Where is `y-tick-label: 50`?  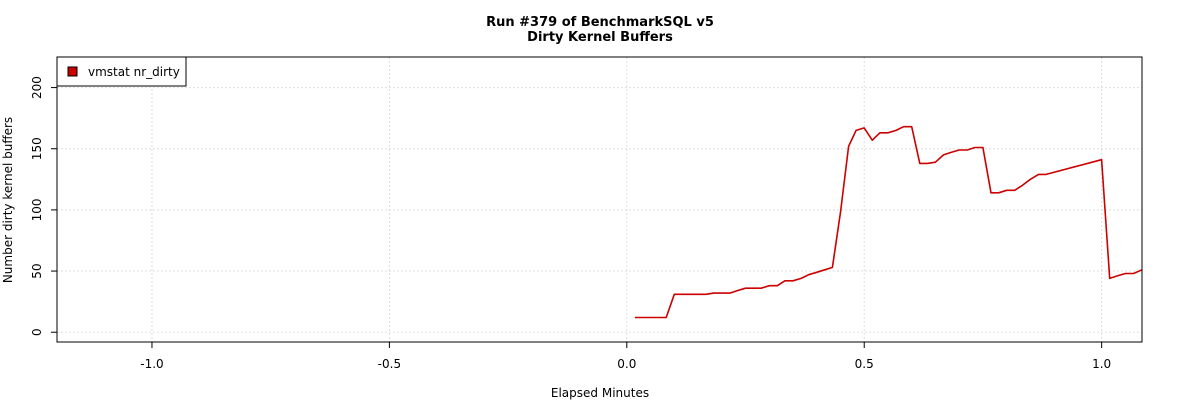 y-tick-label: 50 is located at coordinates (37, 270).